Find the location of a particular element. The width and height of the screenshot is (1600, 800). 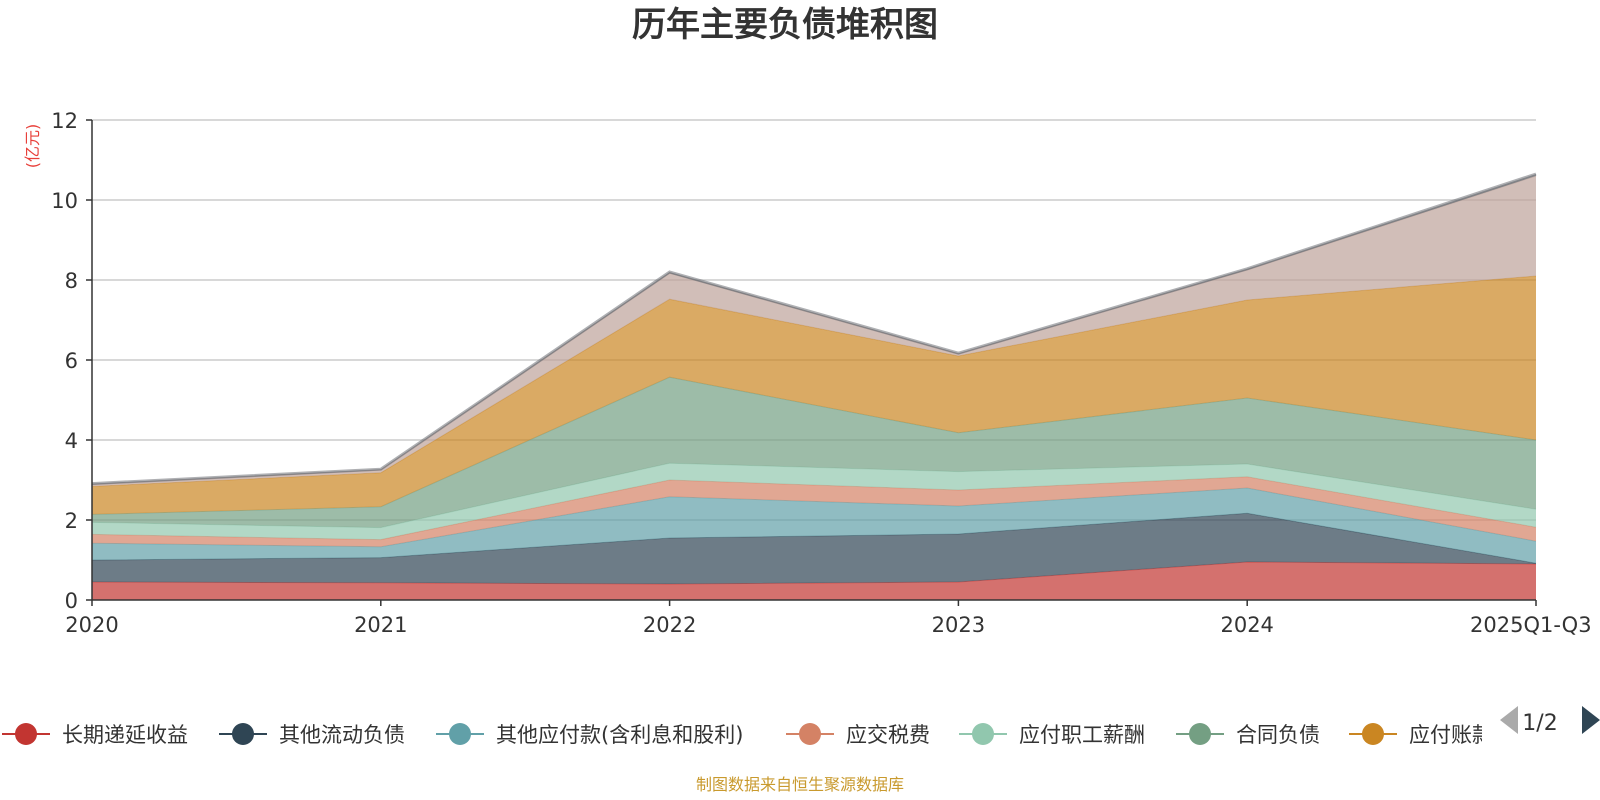

chart-title: 历年主要负债堆积图 is located at coordinates (785, 25).